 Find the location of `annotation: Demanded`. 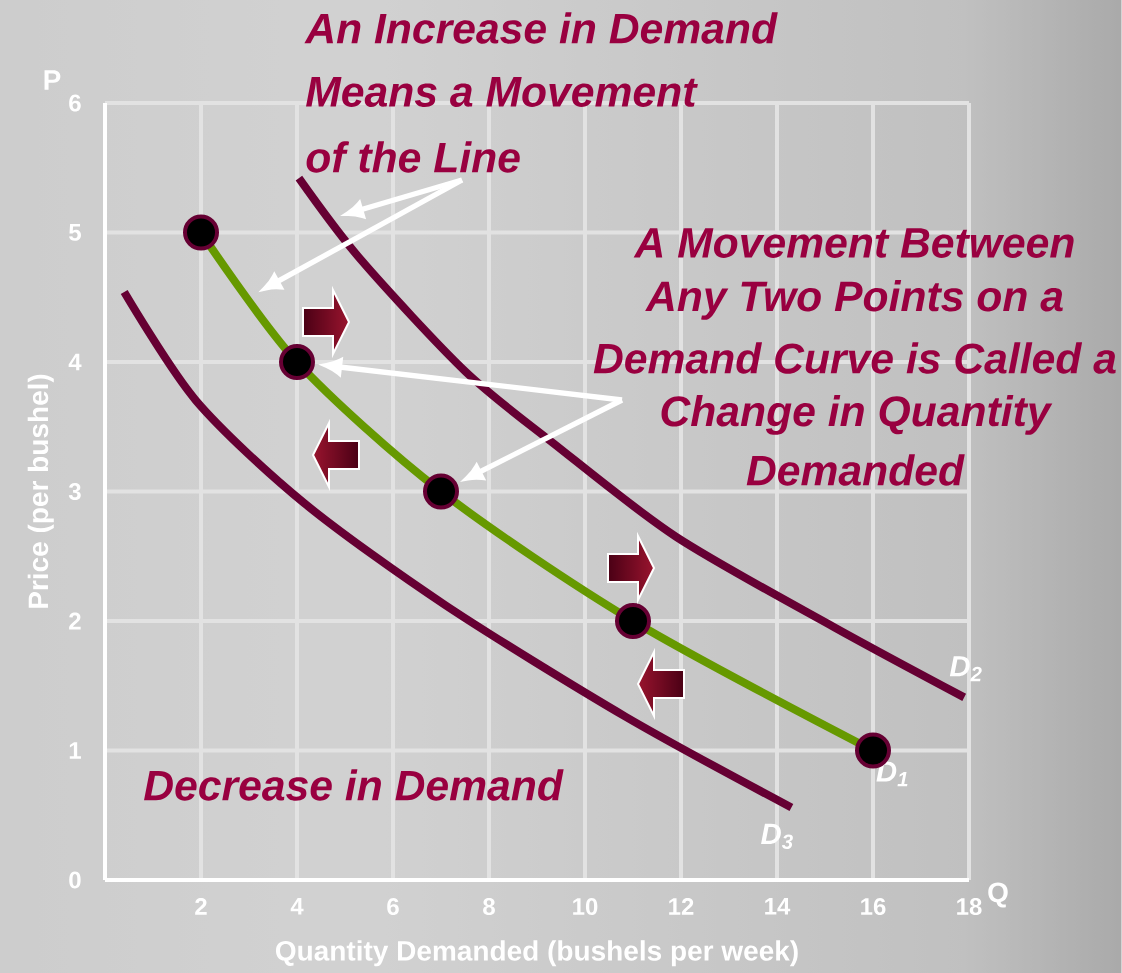

annotation: Demanded is located at coordinates (855, 470).